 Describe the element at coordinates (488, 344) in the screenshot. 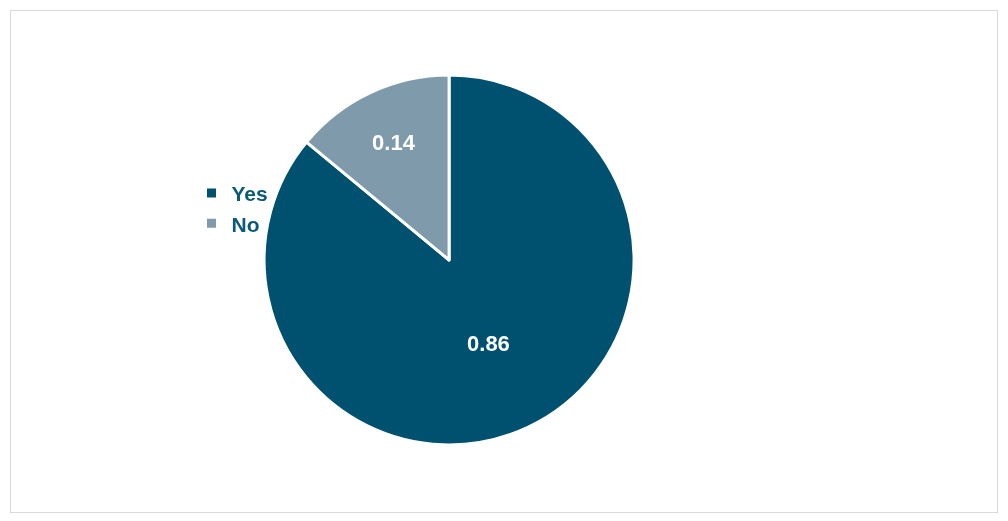

I see `data-label: 0.86` at that location.